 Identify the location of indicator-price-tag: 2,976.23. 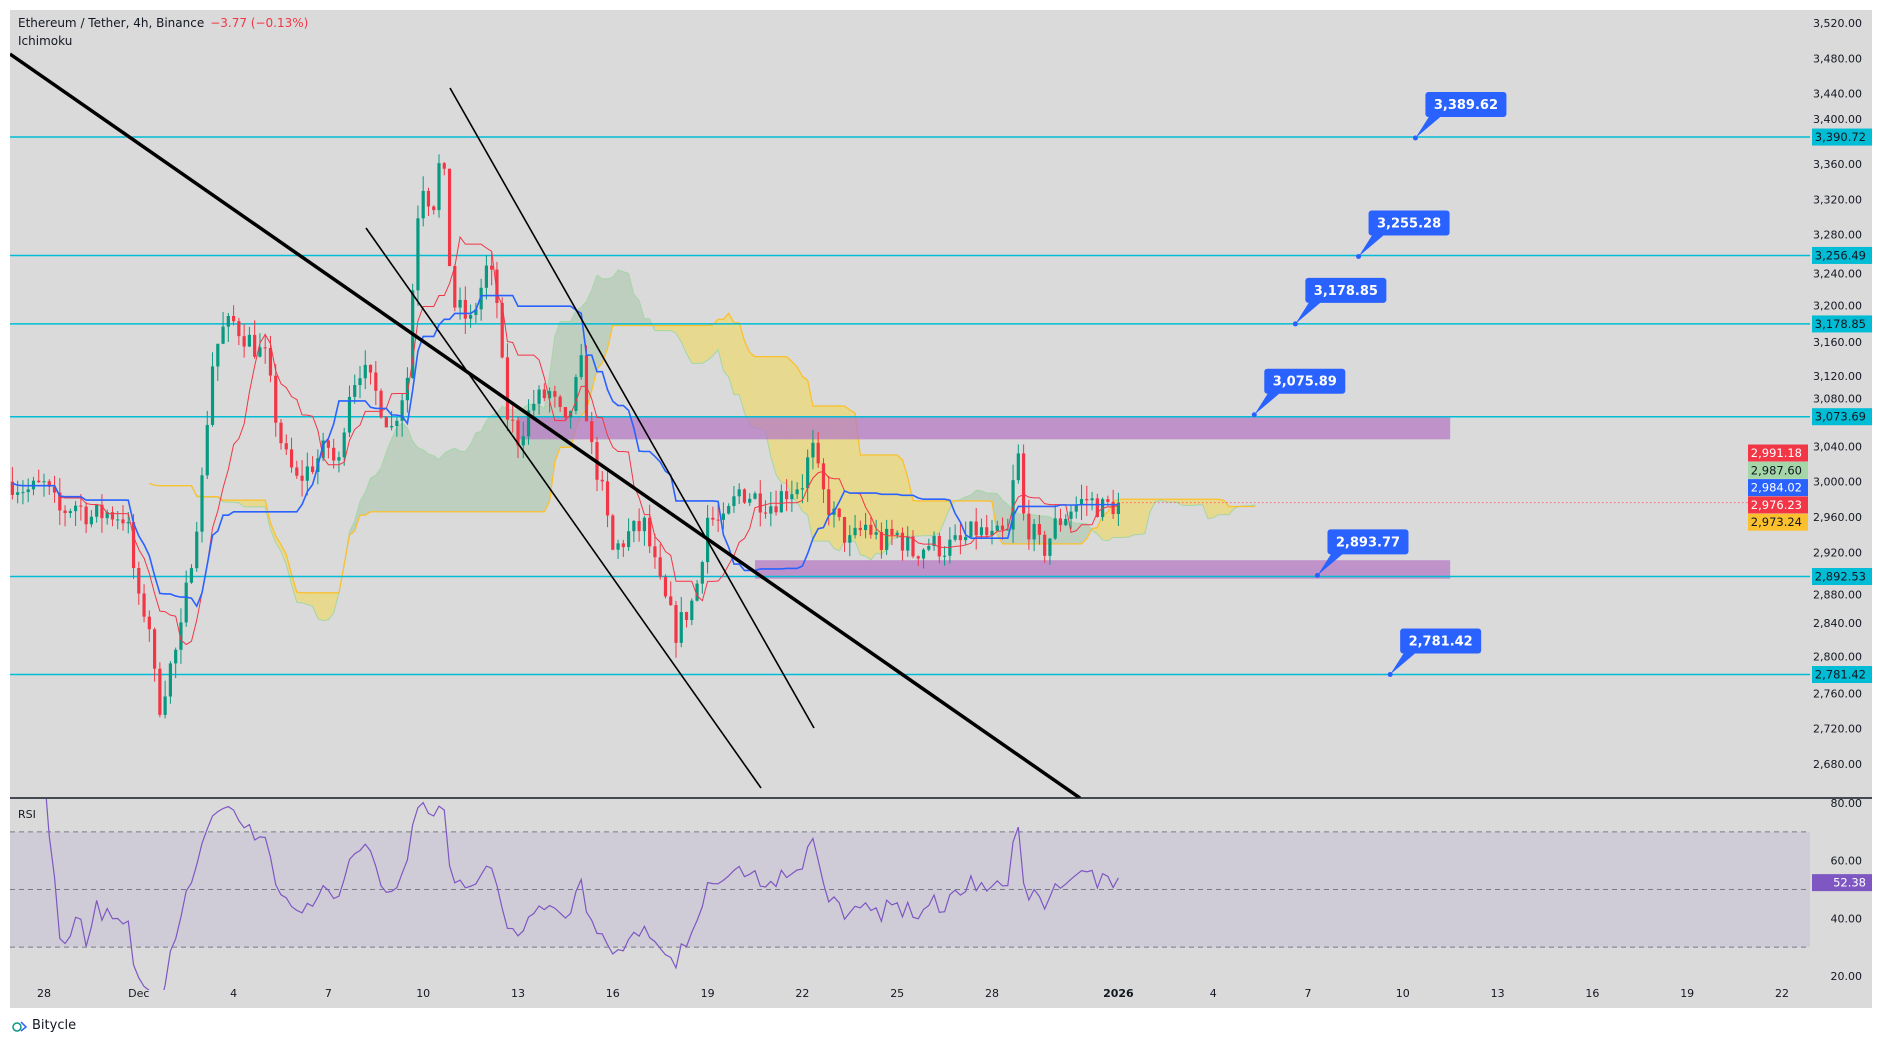
(1776, 505).